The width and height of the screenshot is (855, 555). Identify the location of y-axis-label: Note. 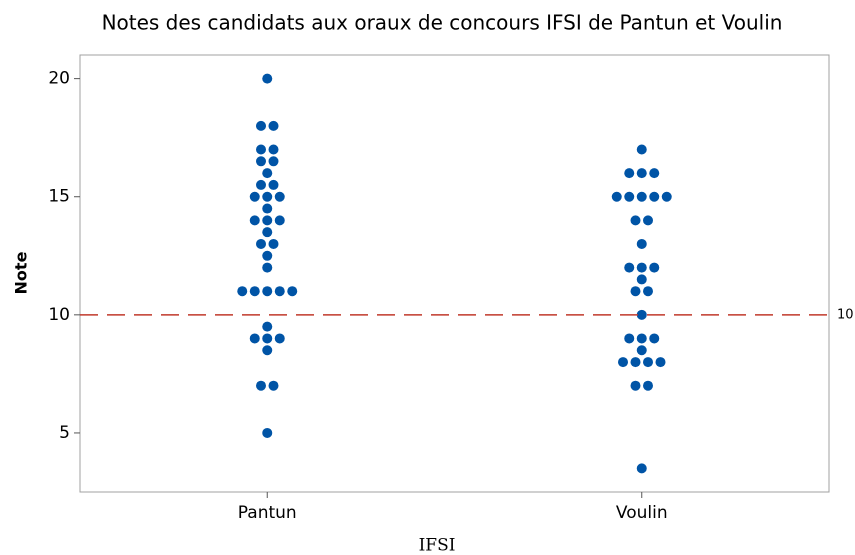
(21, 272).